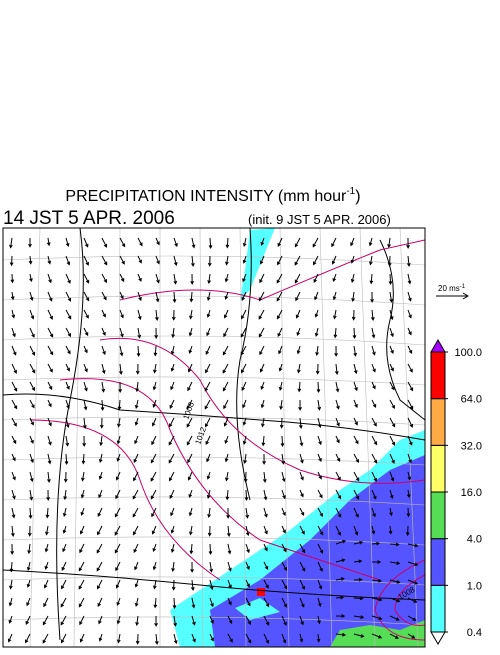 The image size is (500, 655). What do you see at coordinates (452, 288) in the screenshot?
I see `vector-scale-label: 20 ms-1` at bounding box center [452, 288].